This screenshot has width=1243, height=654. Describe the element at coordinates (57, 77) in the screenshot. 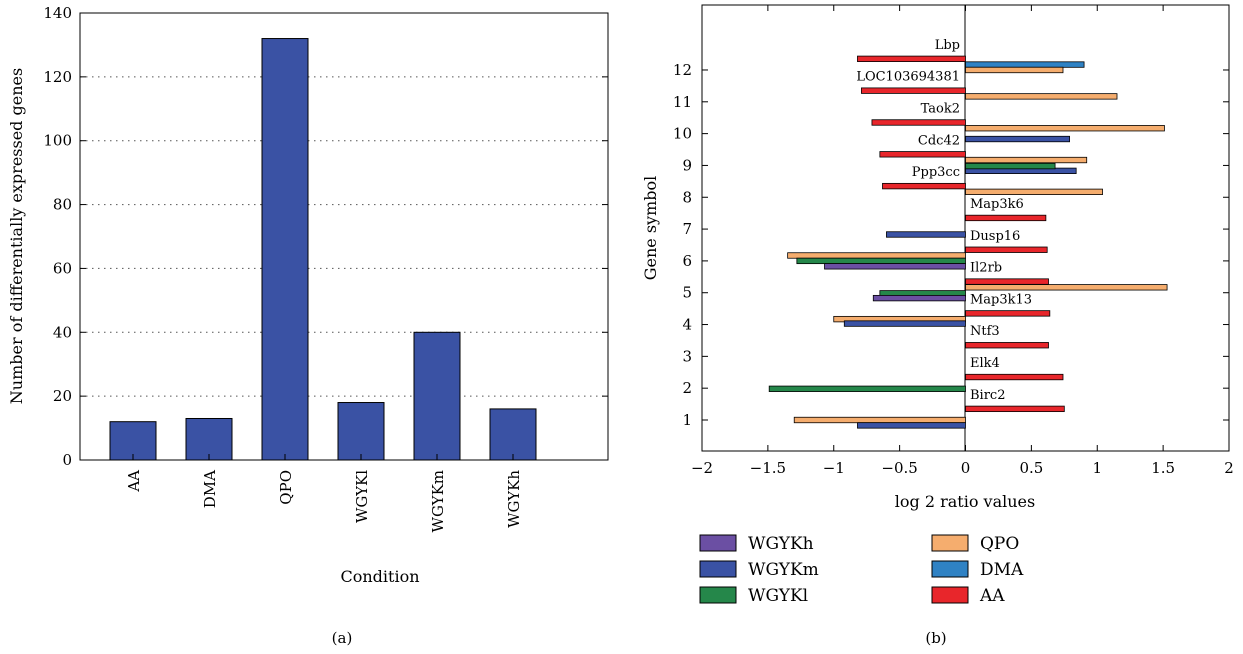

I see `a-y-tick-label: 120` at that location.